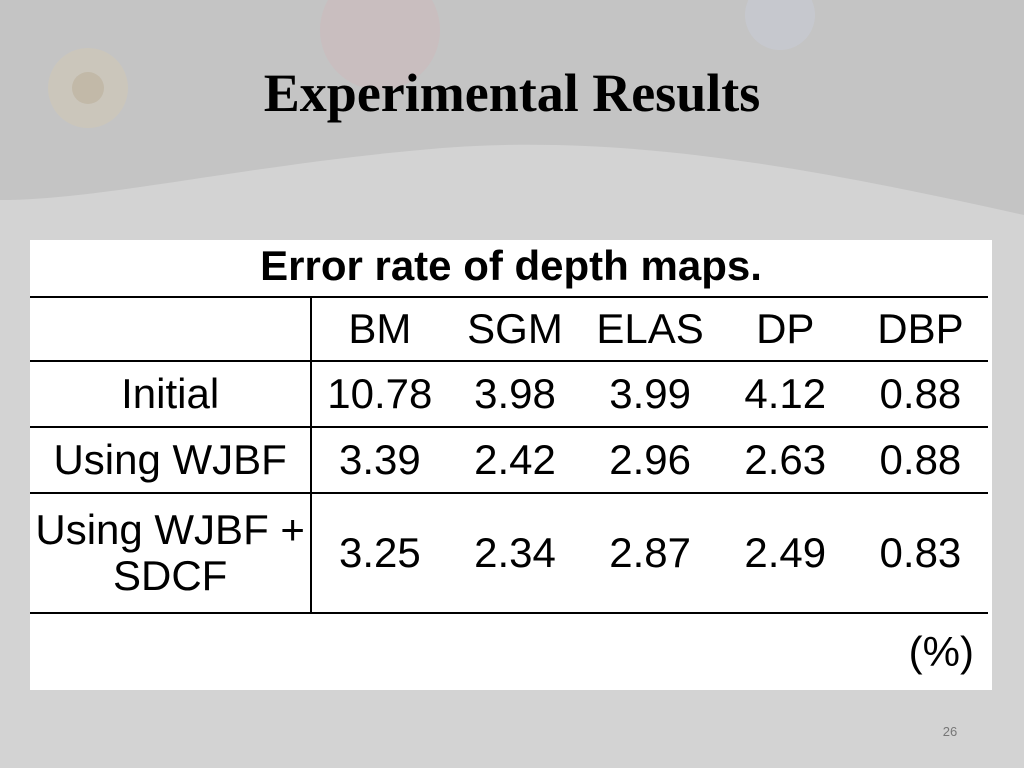  I want to click on cell: 2.34, so click(515, 552).